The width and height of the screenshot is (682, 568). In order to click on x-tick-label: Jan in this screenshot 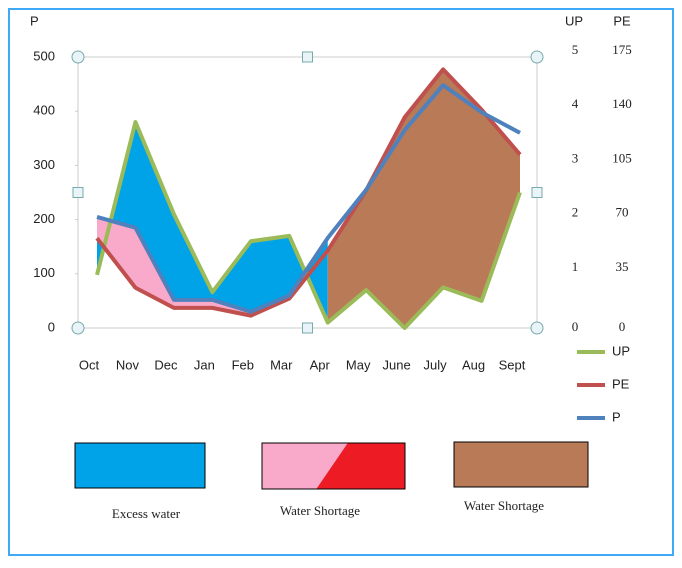, I will do `click(204, 364)`.